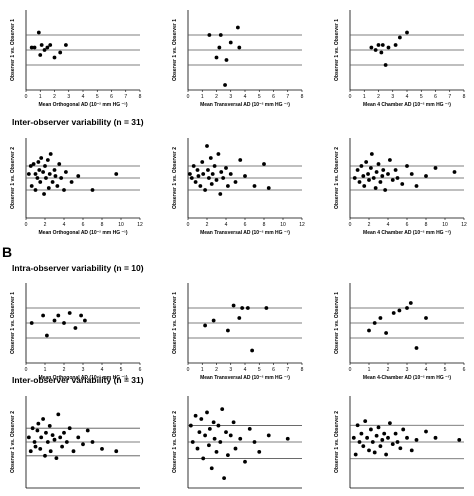 The image size is (474, 496). What do you see at coordinates (337, 323) in the screenshot?
I see `y-axis-label: Observer 1 vs. Observer 1` at bounding box center [337, 323].